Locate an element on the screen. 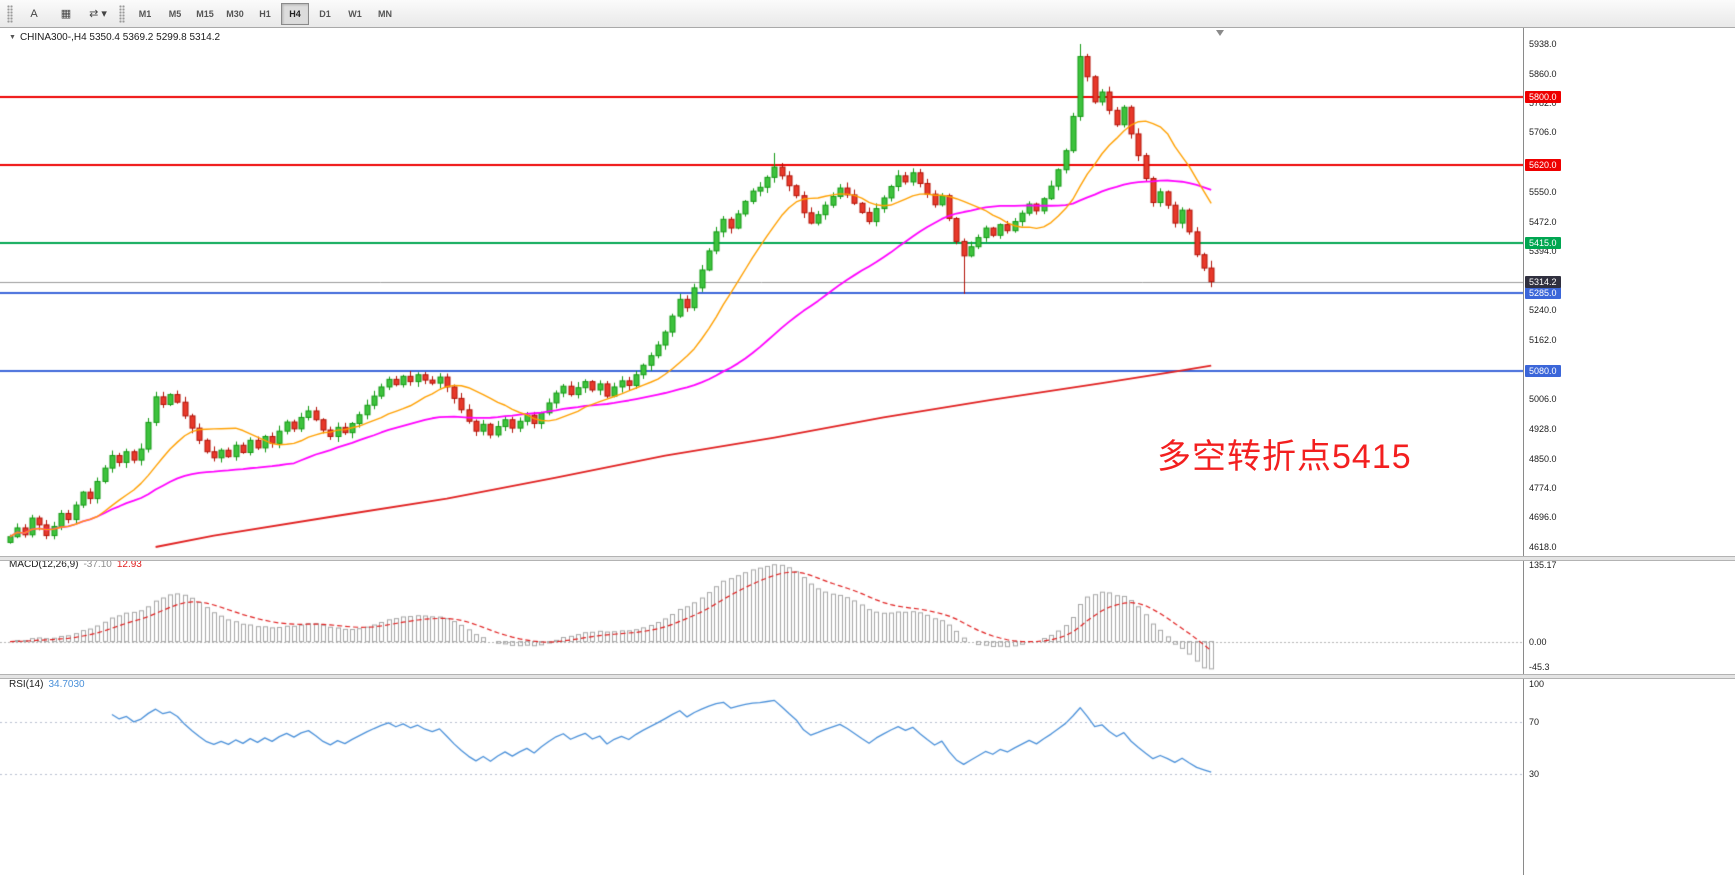 The height and width of the screenshot is (875, 1735). cycle-symbols-button: ⇄ ▾ is located at coordinates (98, 14).